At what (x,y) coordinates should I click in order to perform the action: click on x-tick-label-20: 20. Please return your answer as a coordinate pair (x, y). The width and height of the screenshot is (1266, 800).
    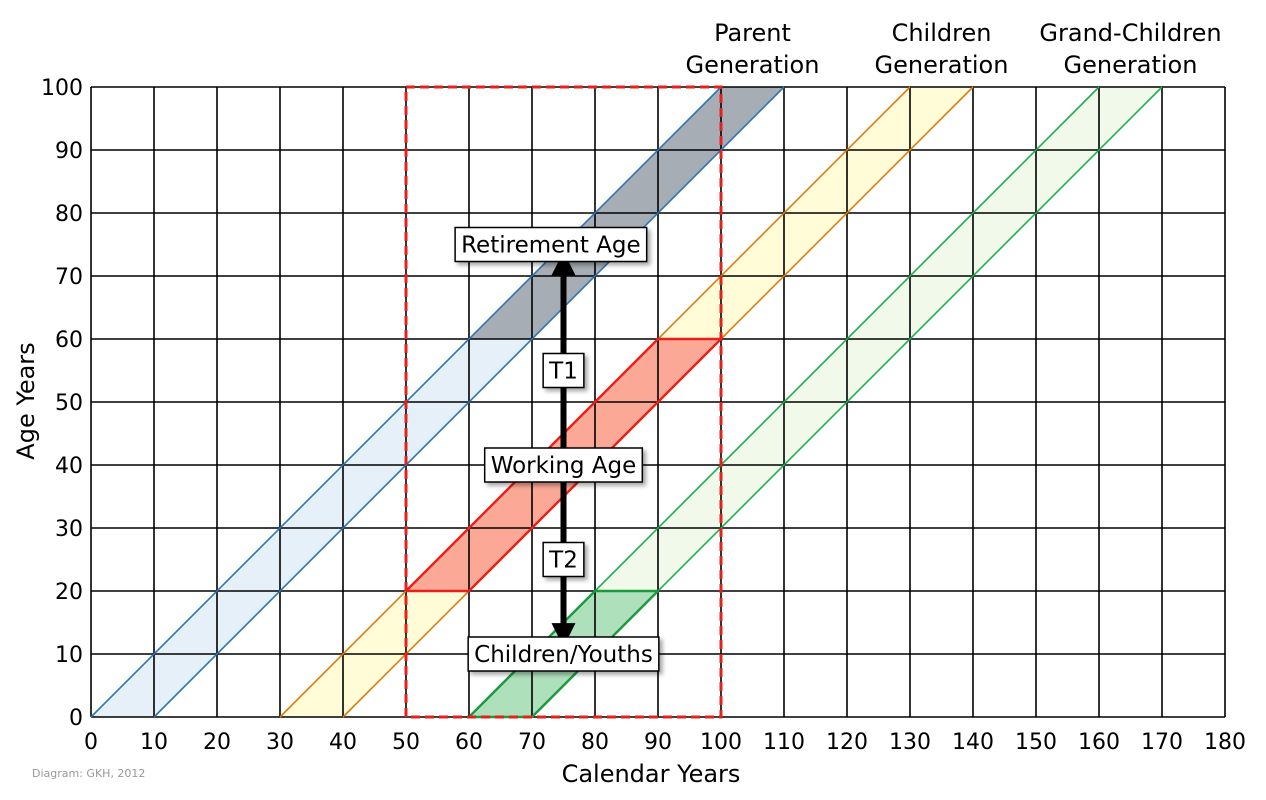
    Looking at the image, I should click on (217, 742).